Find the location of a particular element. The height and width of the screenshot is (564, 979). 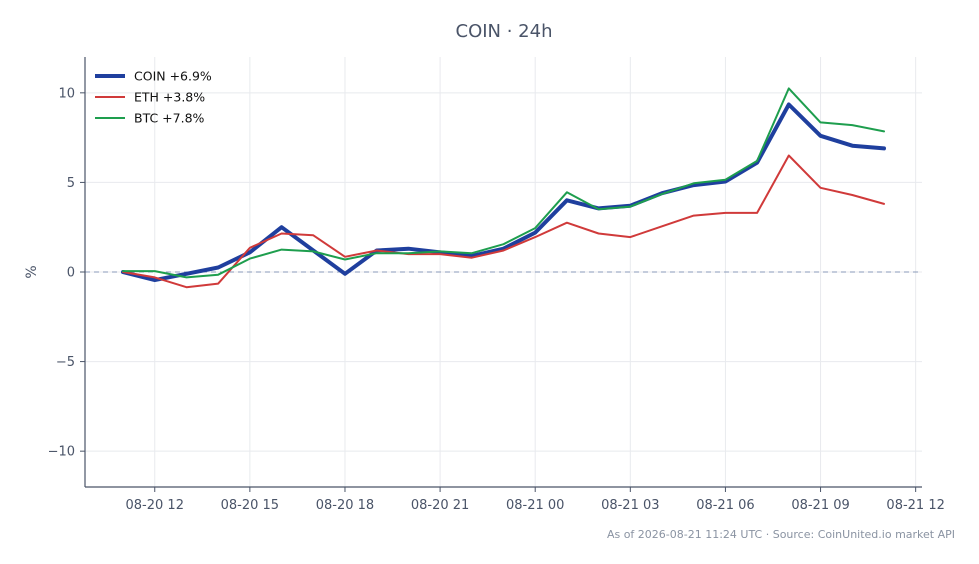

legend-label: ETH +3.8% is located at coordinates (169, 97).